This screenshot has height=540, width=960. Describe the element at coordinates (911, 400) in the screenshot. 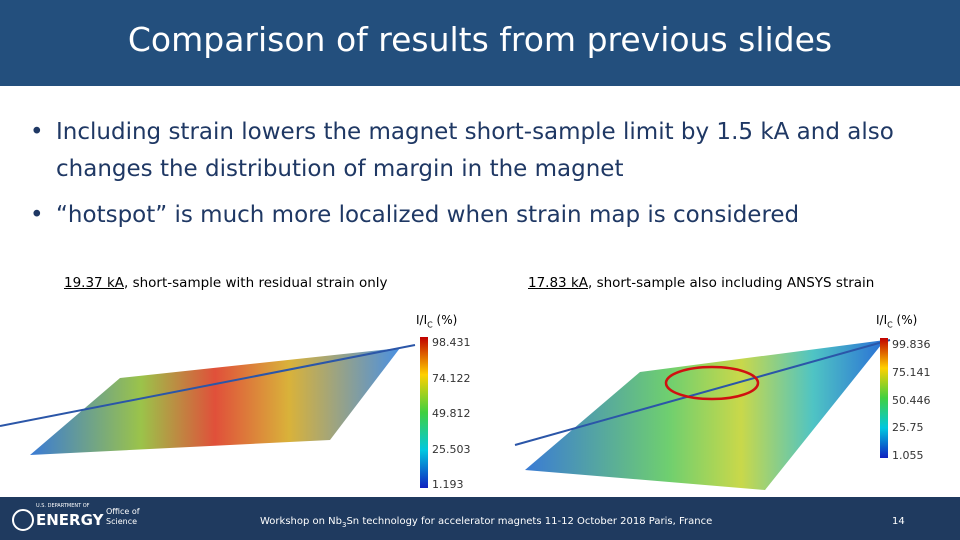

I see `colorbar-label: 50.446` at that location.